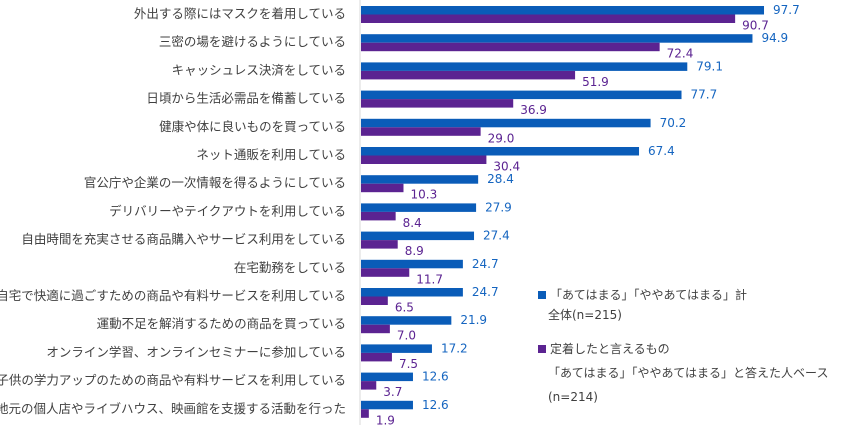 The width and height of the screenshot is (850, 425). What do you see at coordinates (498, 207) in the screenshot?
I see `value-label-overall: 27.9` at bounding box center [498, 207].